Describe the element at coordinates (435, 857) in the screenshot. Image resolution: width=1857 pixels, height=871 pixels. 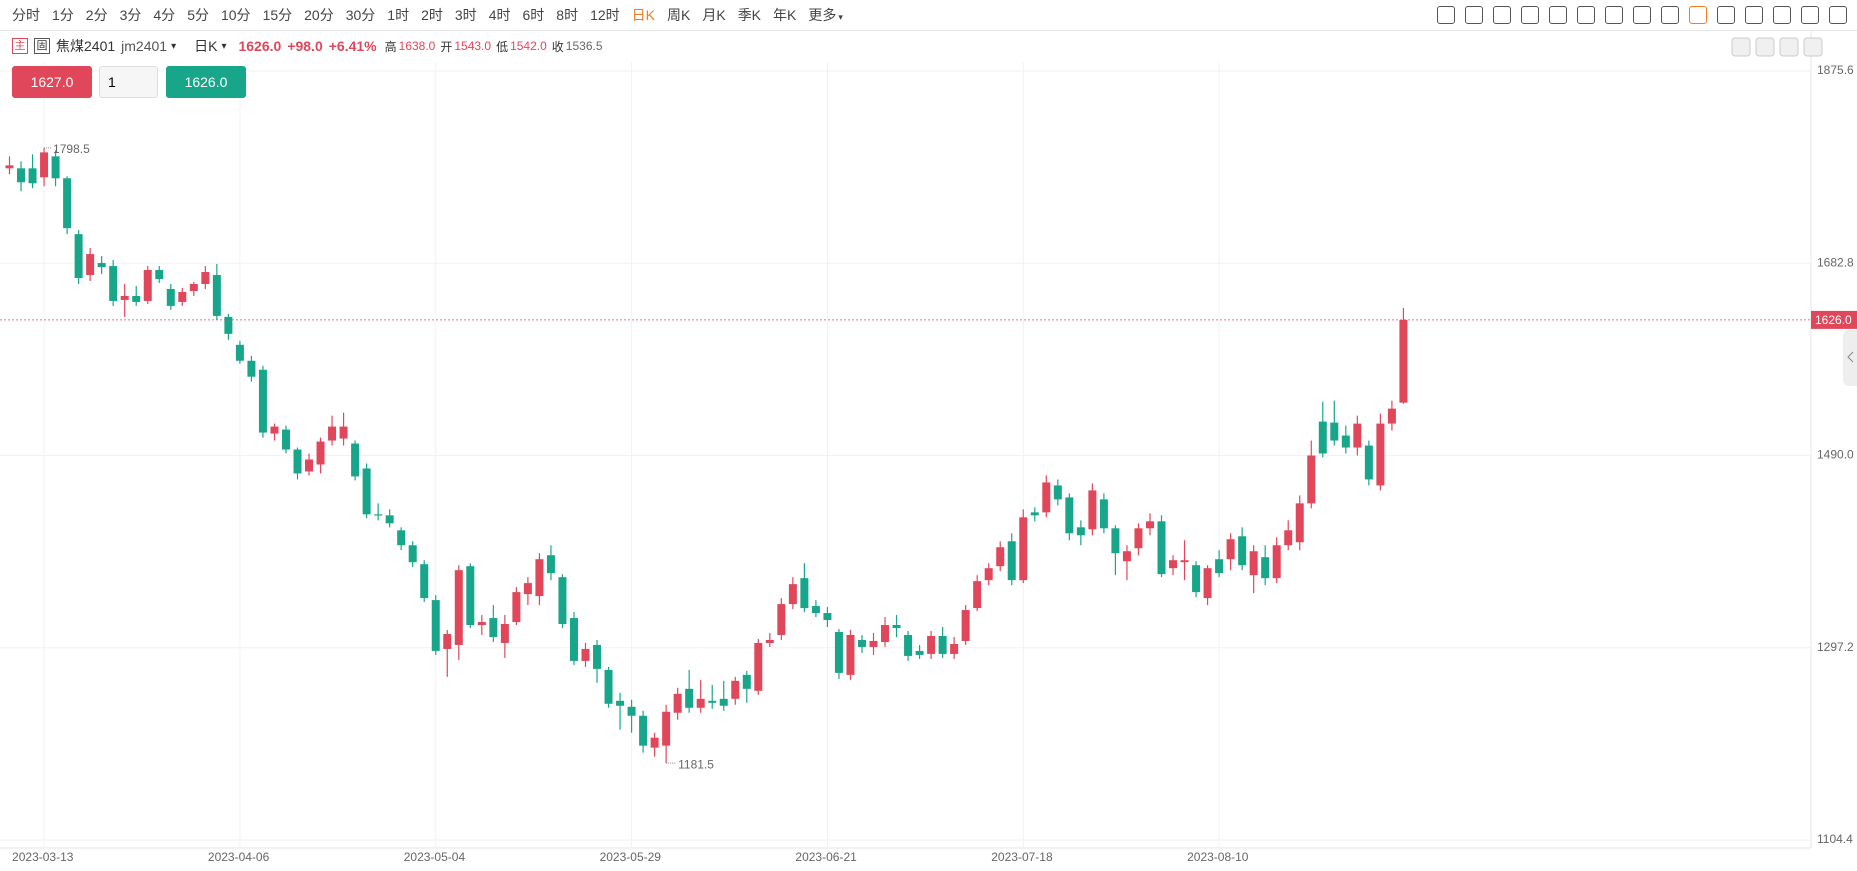
I see `x-tick-label: 2023-05-04` at that location.